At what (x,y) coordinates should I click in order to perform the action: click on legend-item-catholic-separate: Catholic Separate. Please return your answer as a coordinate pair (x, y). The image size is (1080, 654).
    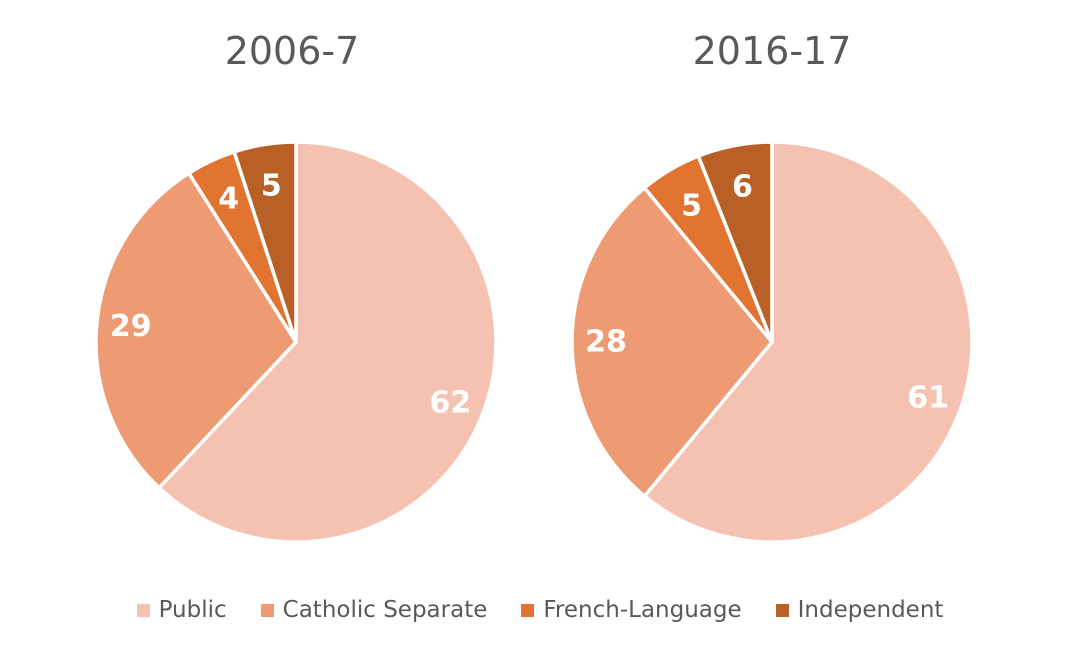
    Looking at the image, I should click on (374, 610).